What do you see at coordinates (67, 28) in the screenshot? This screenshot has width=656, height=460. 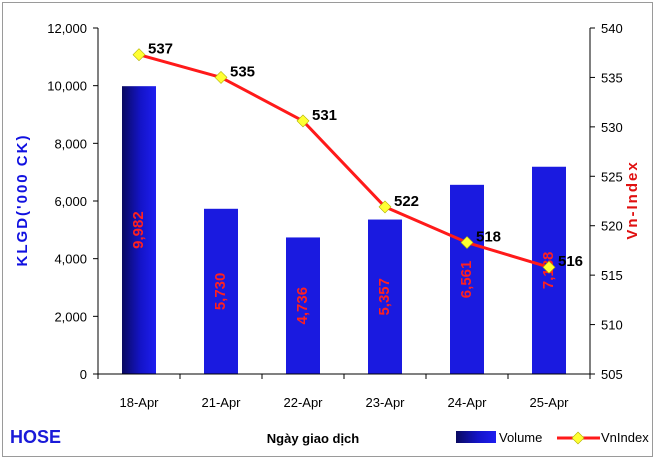 I see `y-left-tick-label: 12,000` at bounding box center [67, 28].